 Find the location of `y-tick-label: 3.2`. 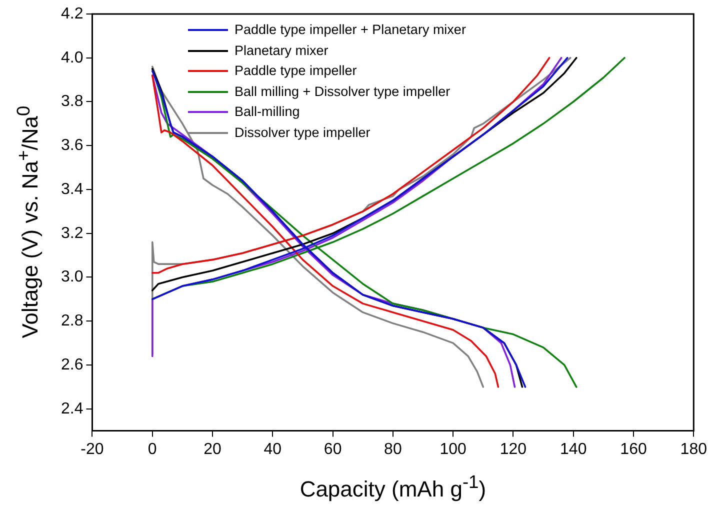

y-tick-label: 3.2 is located at coordinates (72, 233).